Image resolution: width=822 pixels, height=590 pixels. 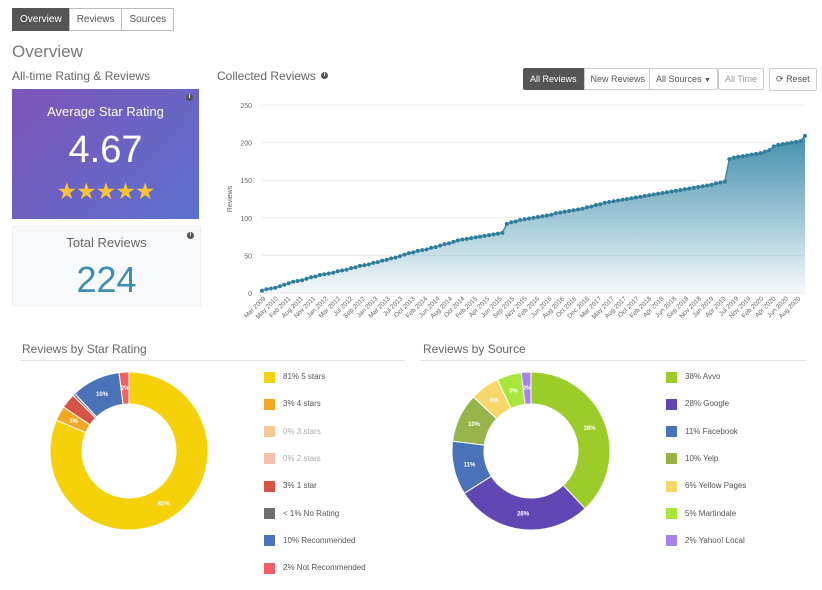 What do you see at coordinates (292, 459) in the screenshot?
I see `legend-item: 0% 2 stars` at bounding box center [292, 459].